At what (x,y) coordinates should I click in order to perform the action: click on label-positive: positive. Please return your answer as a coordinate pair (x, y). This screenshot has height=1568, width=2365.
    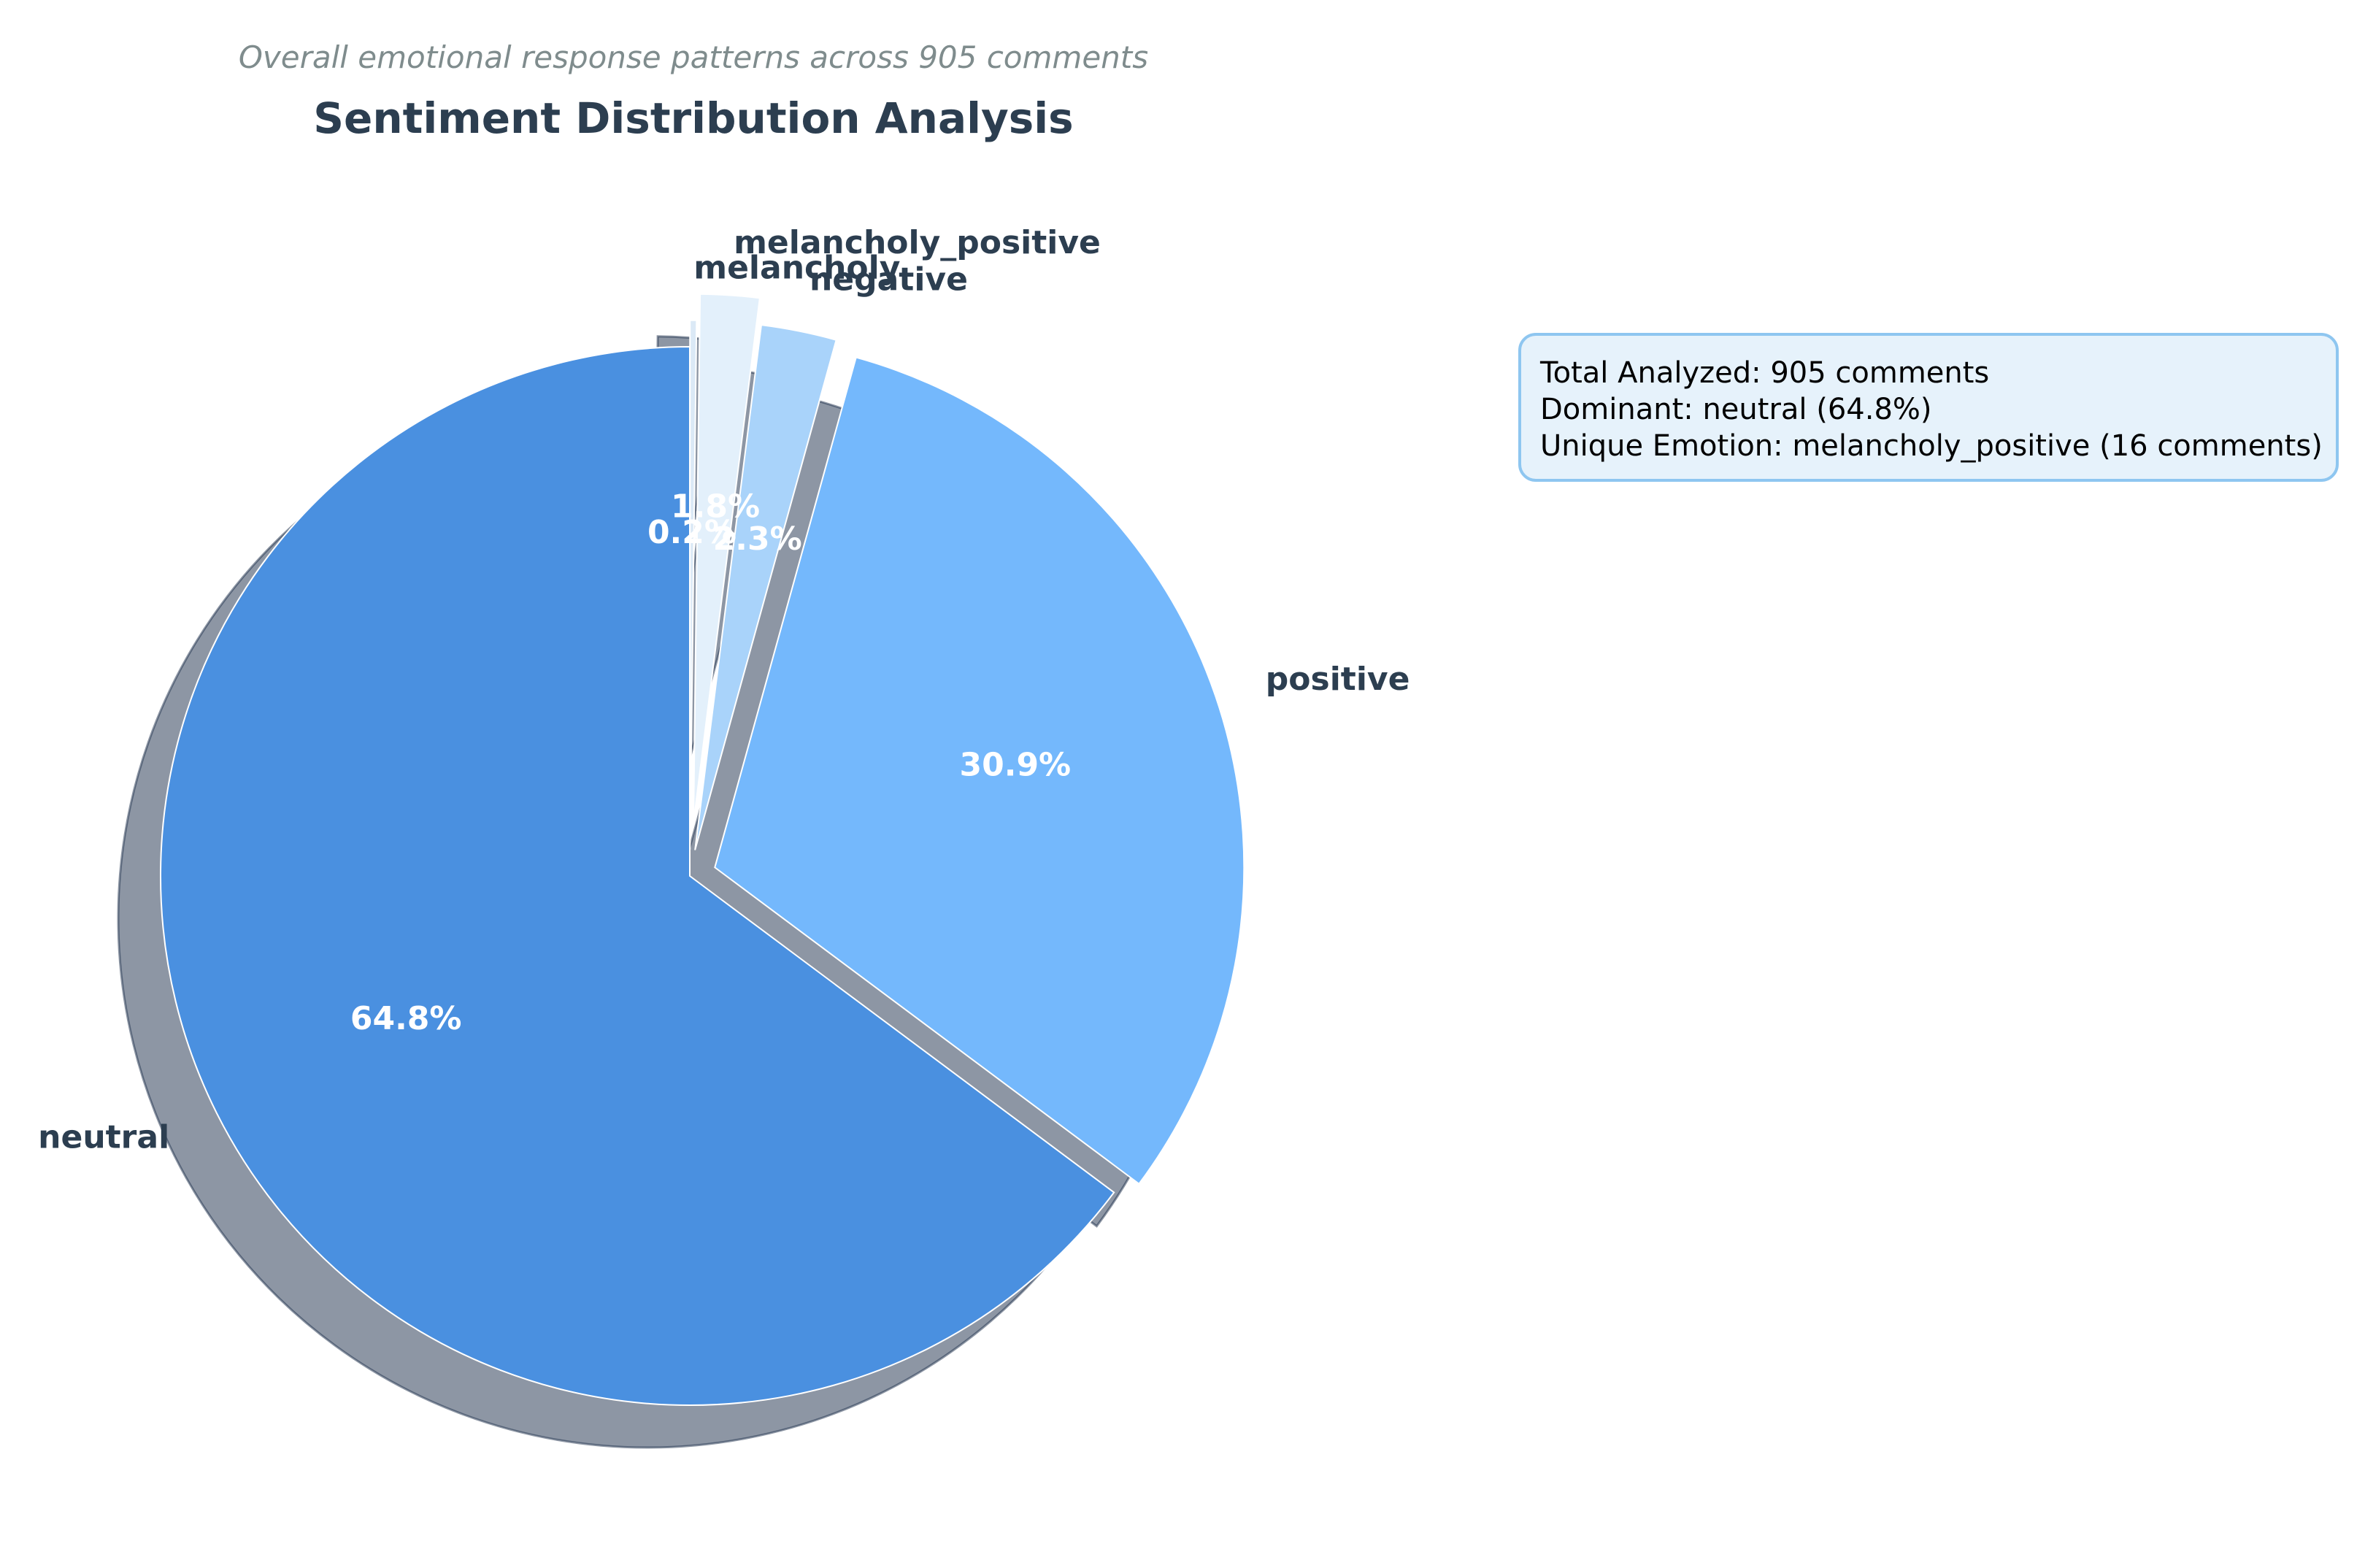
    Looking at the image, I should click on (1338, 679).